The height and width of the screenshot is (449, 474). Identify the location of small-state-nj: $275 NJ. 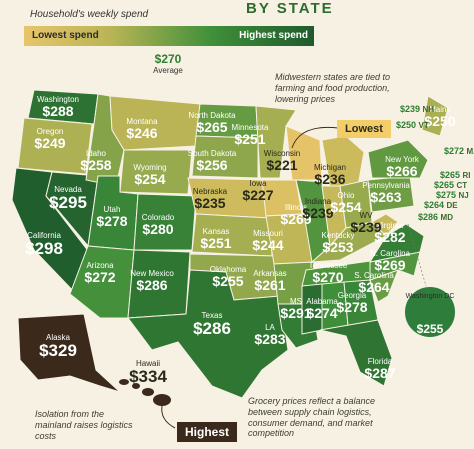
(452, 195).